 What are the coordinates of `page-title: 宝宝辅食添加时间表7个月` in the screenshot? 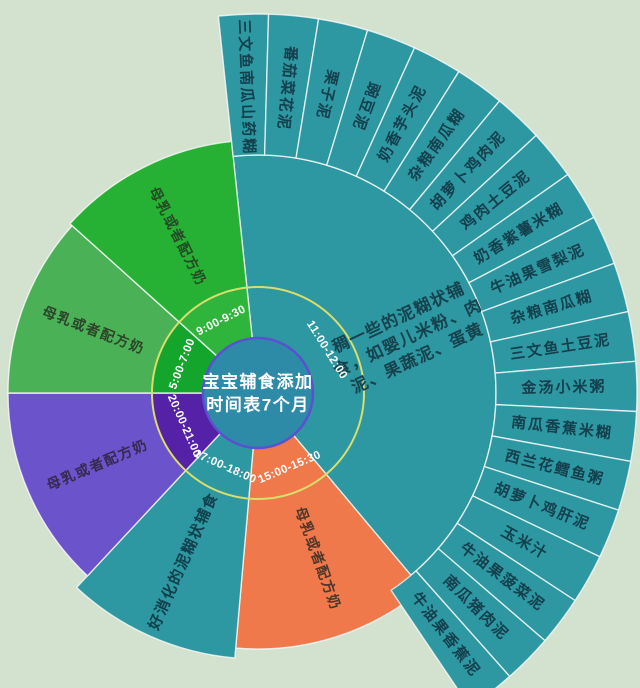 It's located at (258, 392).